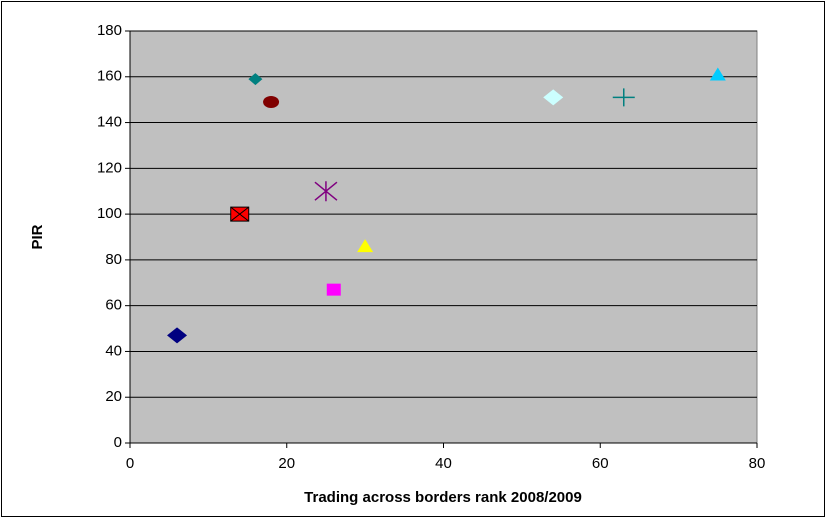 Image resolution: width=827 pixels, height=519 pixels. What do you see at coordinates (37, 236) in the screenshot?
I see `y-axis-title: PIR` at bounding box center [37, 236].